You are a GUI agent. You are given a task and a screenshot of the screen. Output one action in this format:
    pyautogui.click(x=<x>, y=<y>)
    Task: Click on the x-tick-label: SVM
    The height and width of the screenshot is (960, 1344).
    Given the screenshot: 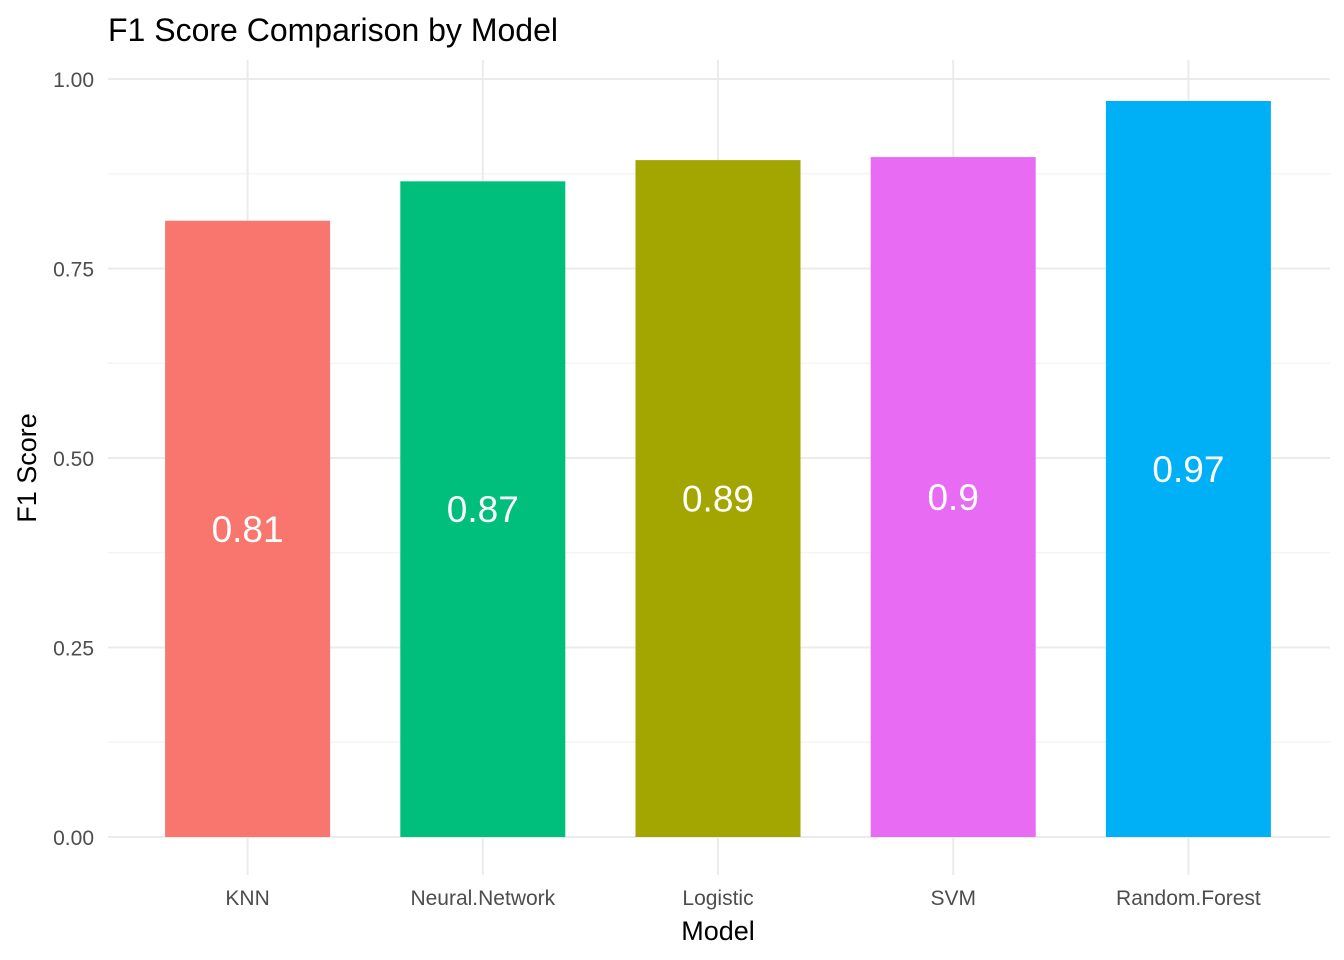 What is the action you would take?
    pyautogui.click(x=953, y=898)
    